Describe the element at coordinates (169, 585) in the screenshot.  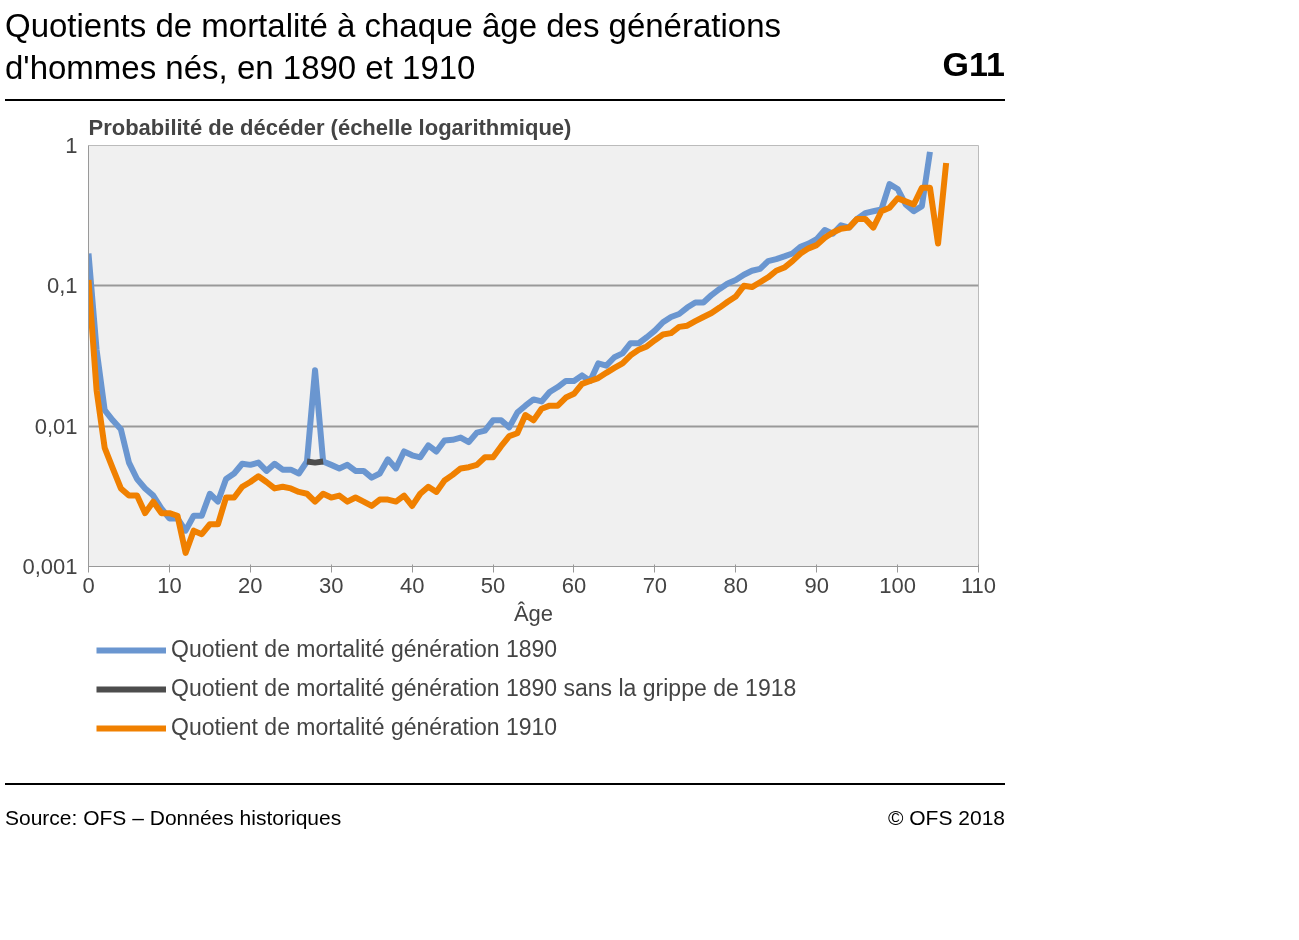
I see `x-tick-label: 10` at that location.